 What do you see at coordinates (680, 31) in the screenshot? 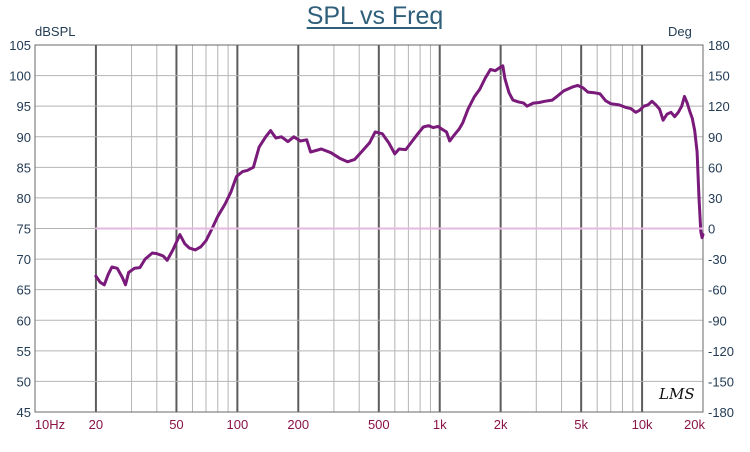
I see `right-axis-unit: Deg` at bounding box center [680, 31].